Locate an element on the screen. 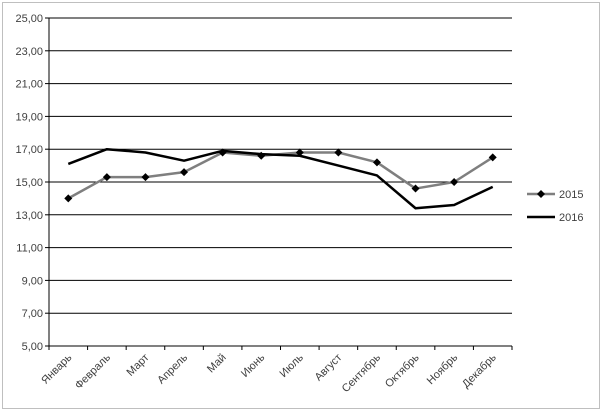 This screenshot has width=603, height=412. x-tick-label: Сентябрь is located at coordinates (362, 373).